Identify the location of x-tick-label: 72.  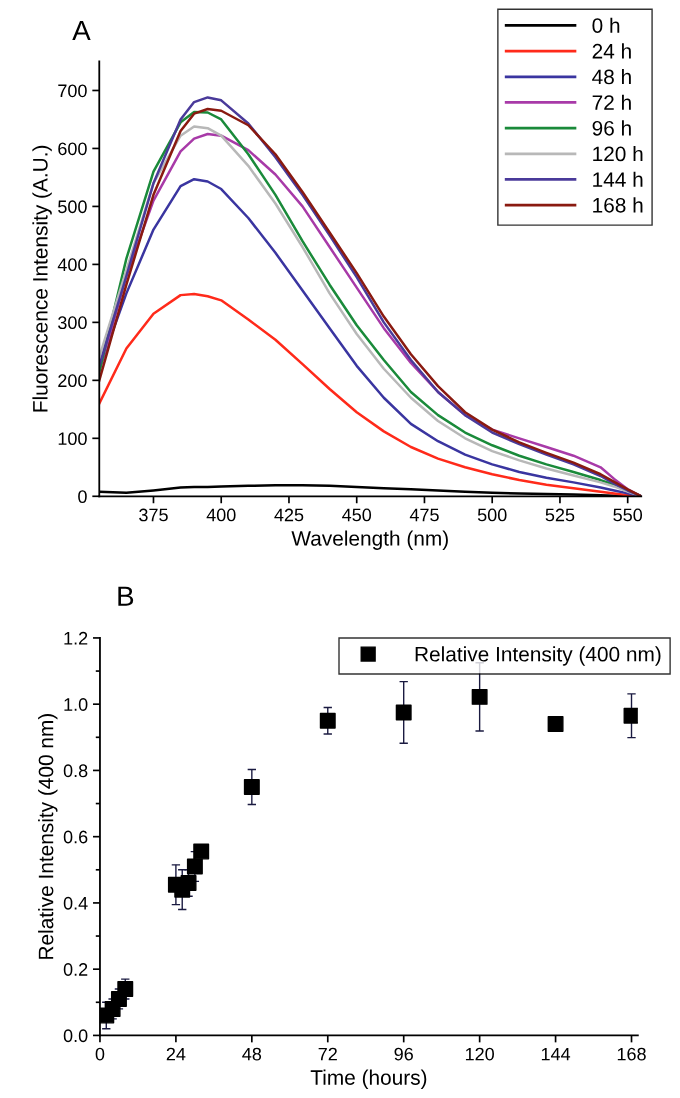
(327, 1054).